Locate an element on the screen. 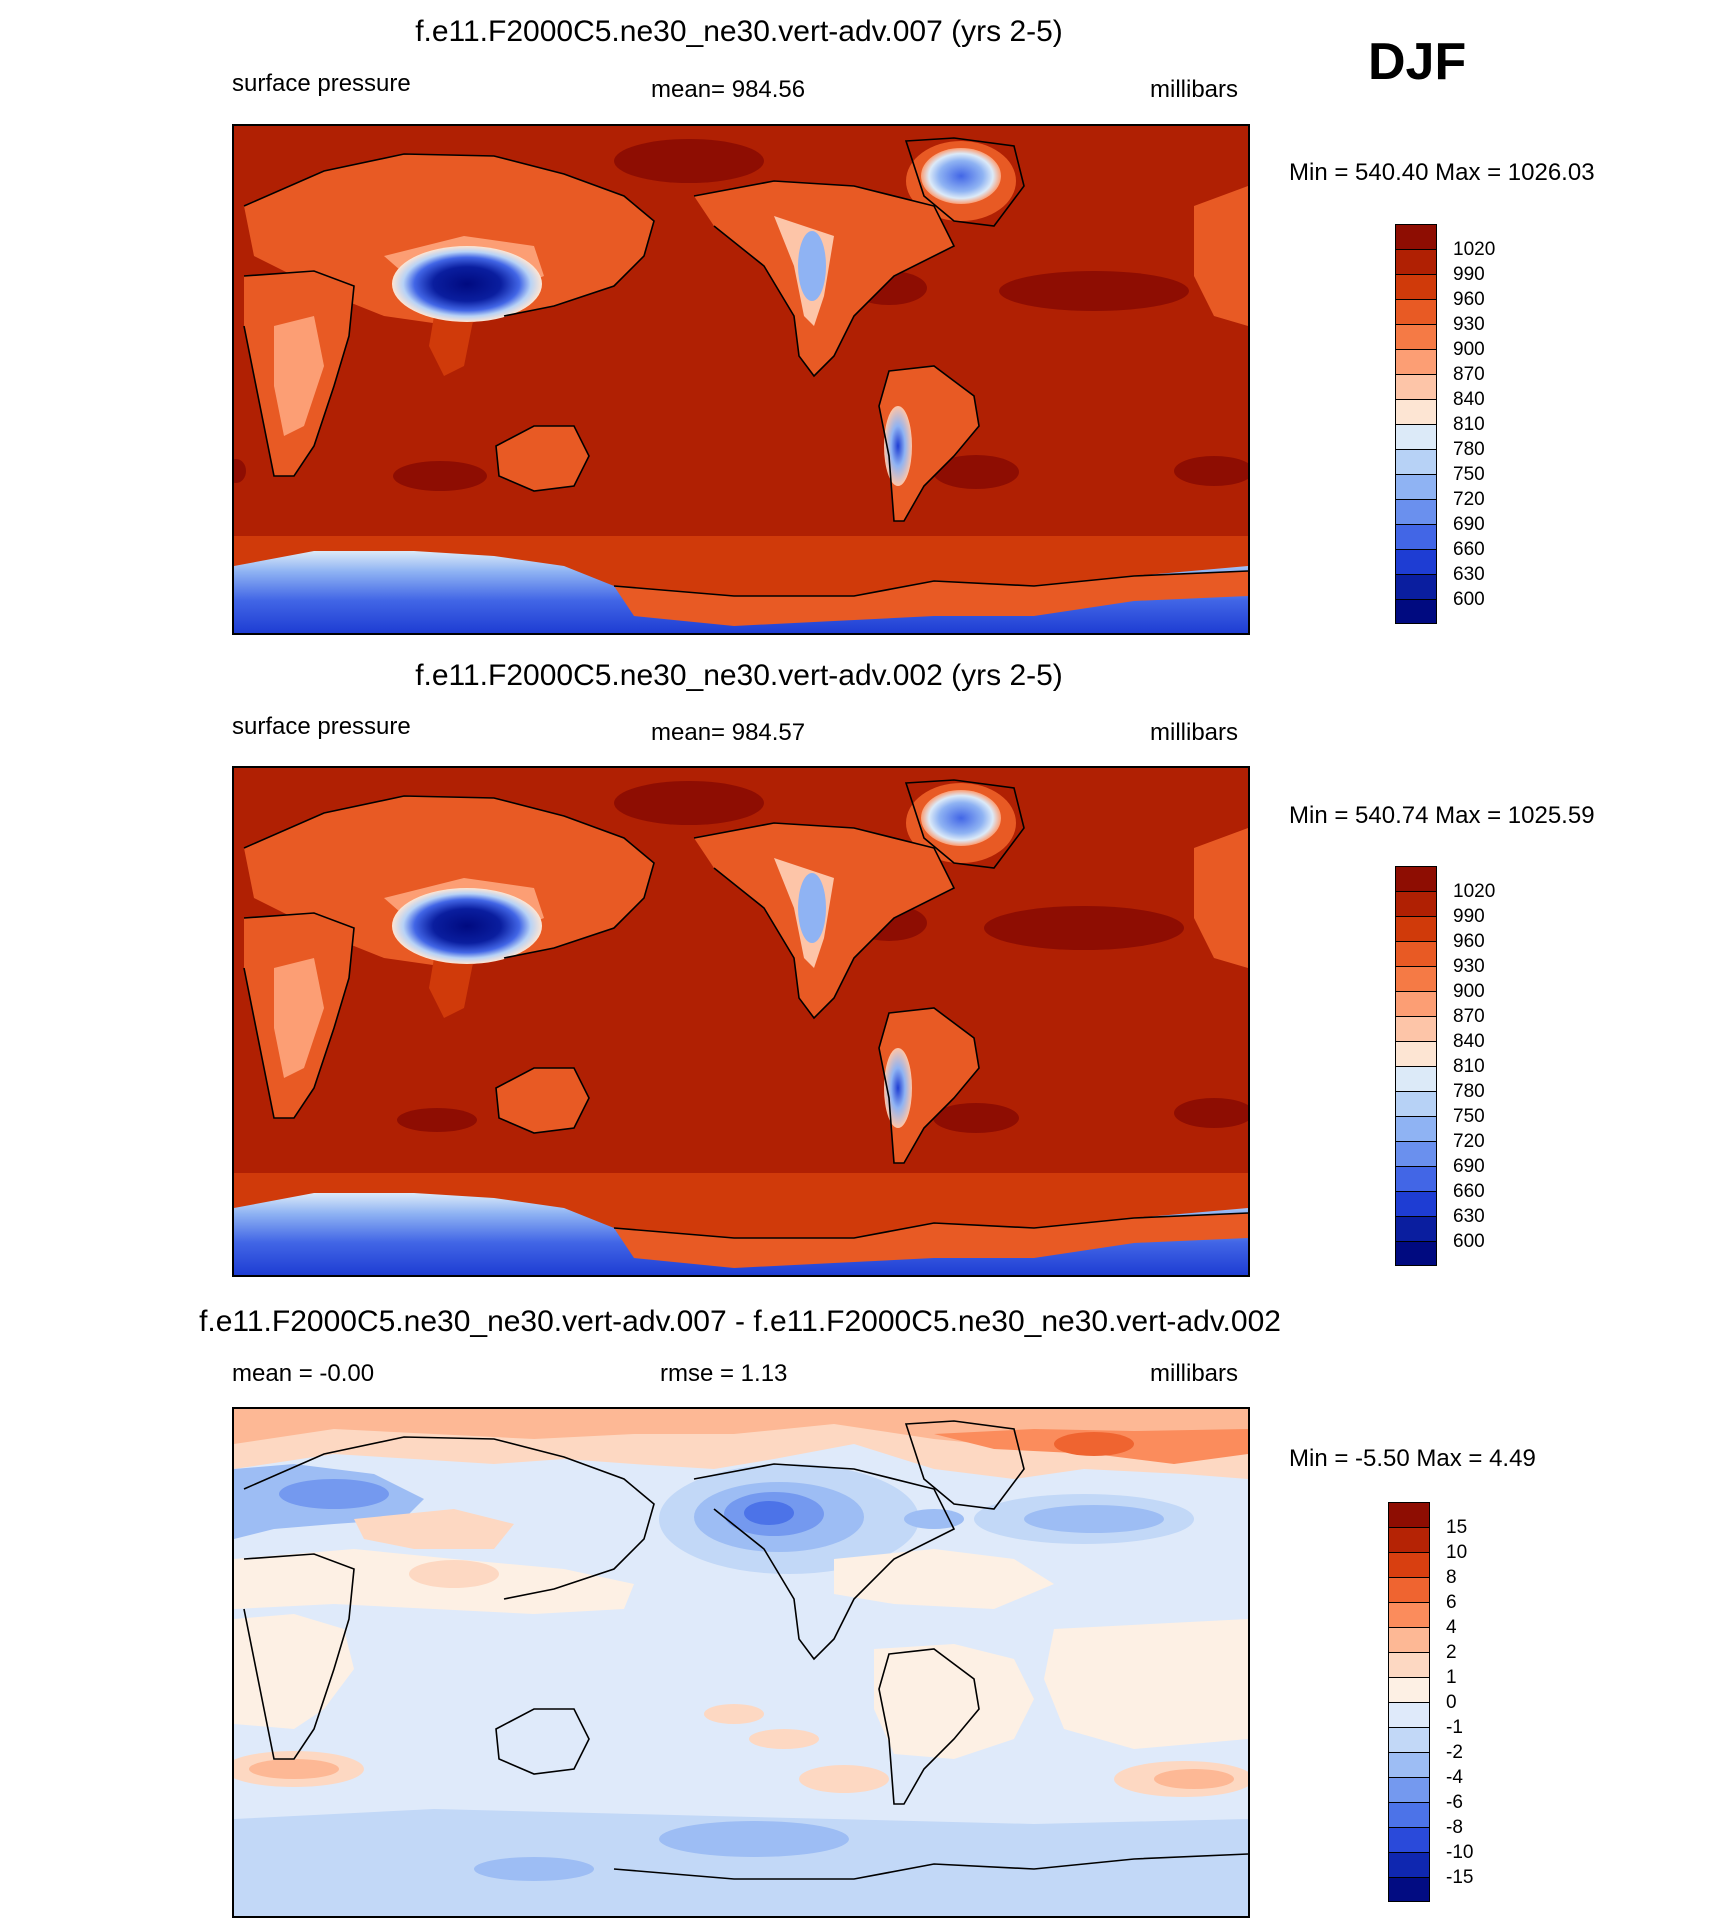  panel-3-rmse-label: rmse = 1.13 is located at coordinates (724, 1373).